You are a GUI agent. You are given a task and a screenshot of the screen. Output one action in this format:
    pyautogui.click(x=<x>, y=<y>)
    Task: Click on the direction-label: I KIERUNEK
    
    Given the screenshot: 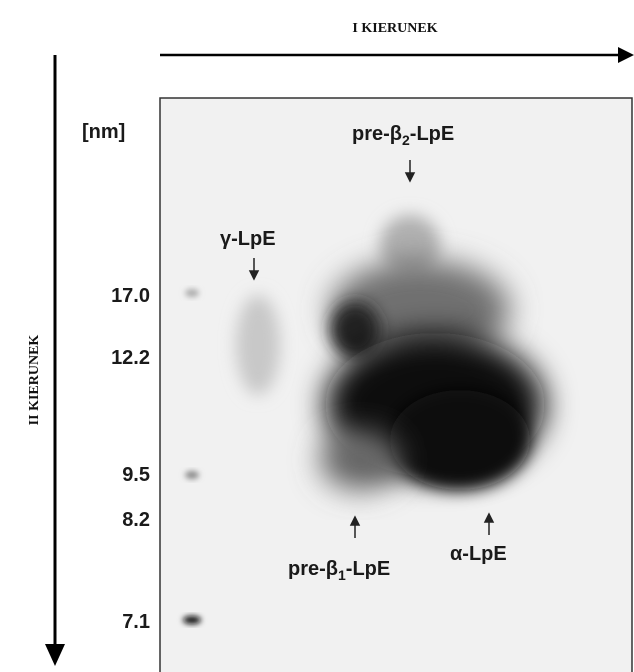 What is the action you would take?
    pyautogui.click(x=394, y=28)
    